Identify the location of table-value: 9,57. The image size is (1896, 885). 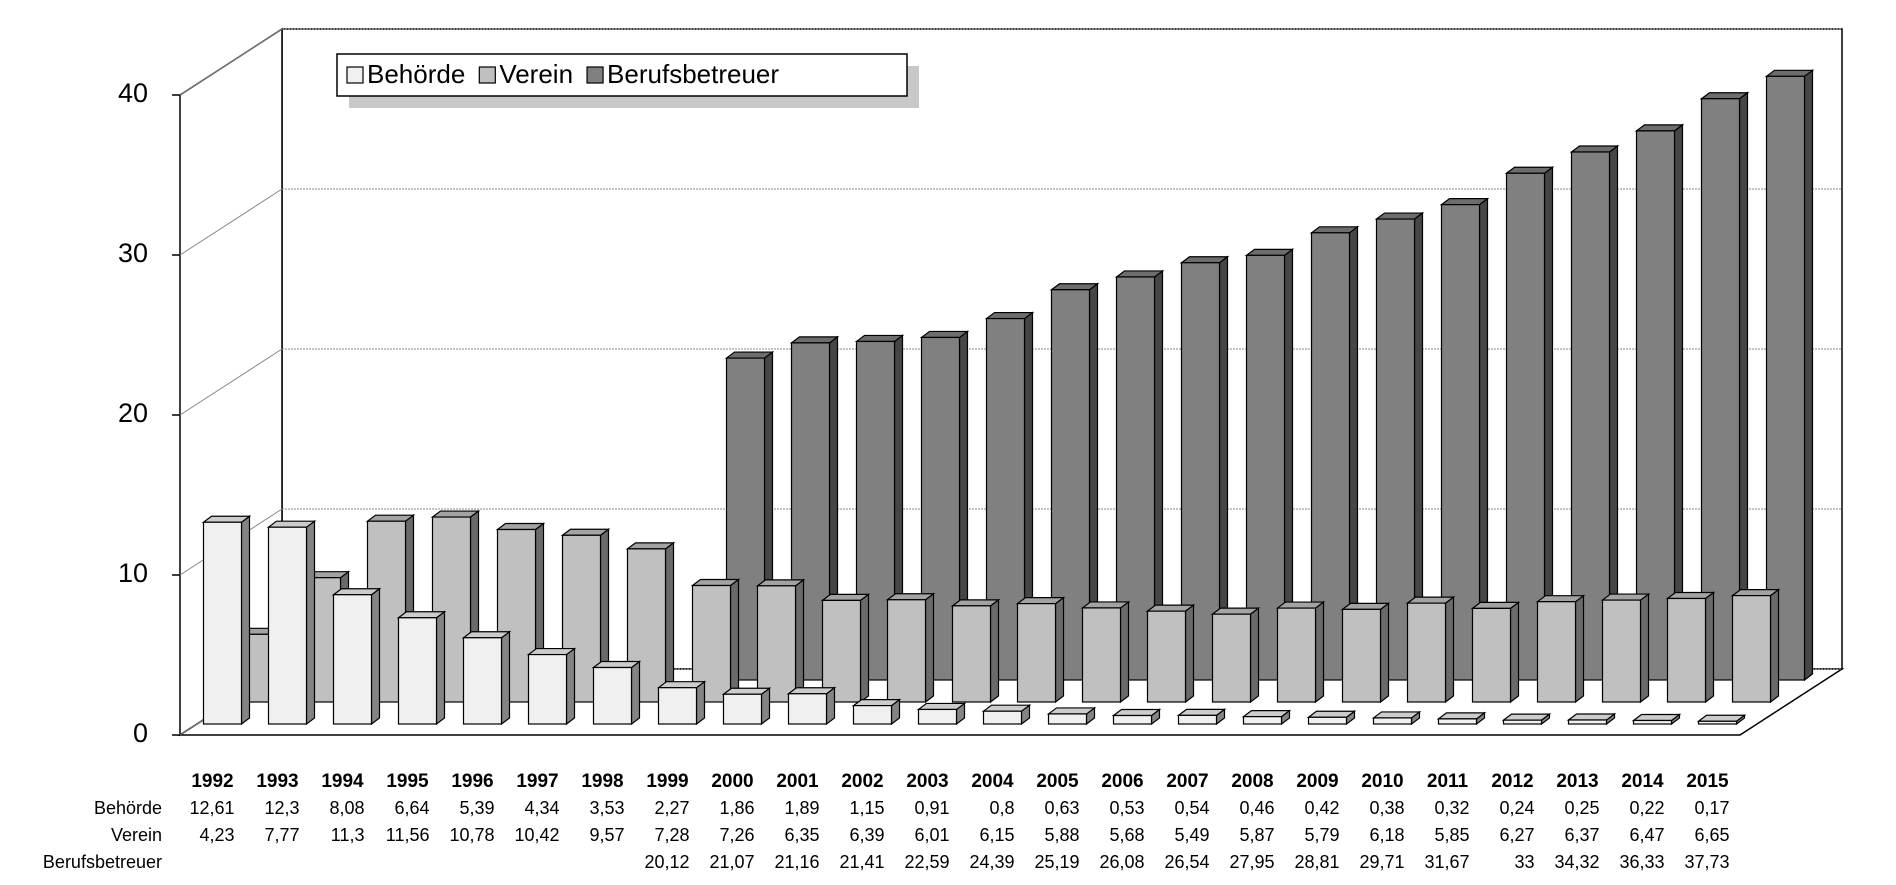
(606, 835).